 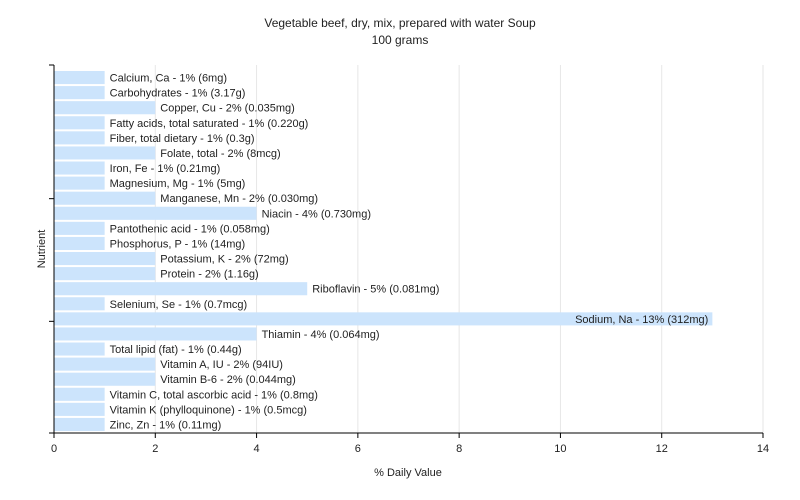 I want to click on x-tick-label: 12, so click(x=662, y=449).